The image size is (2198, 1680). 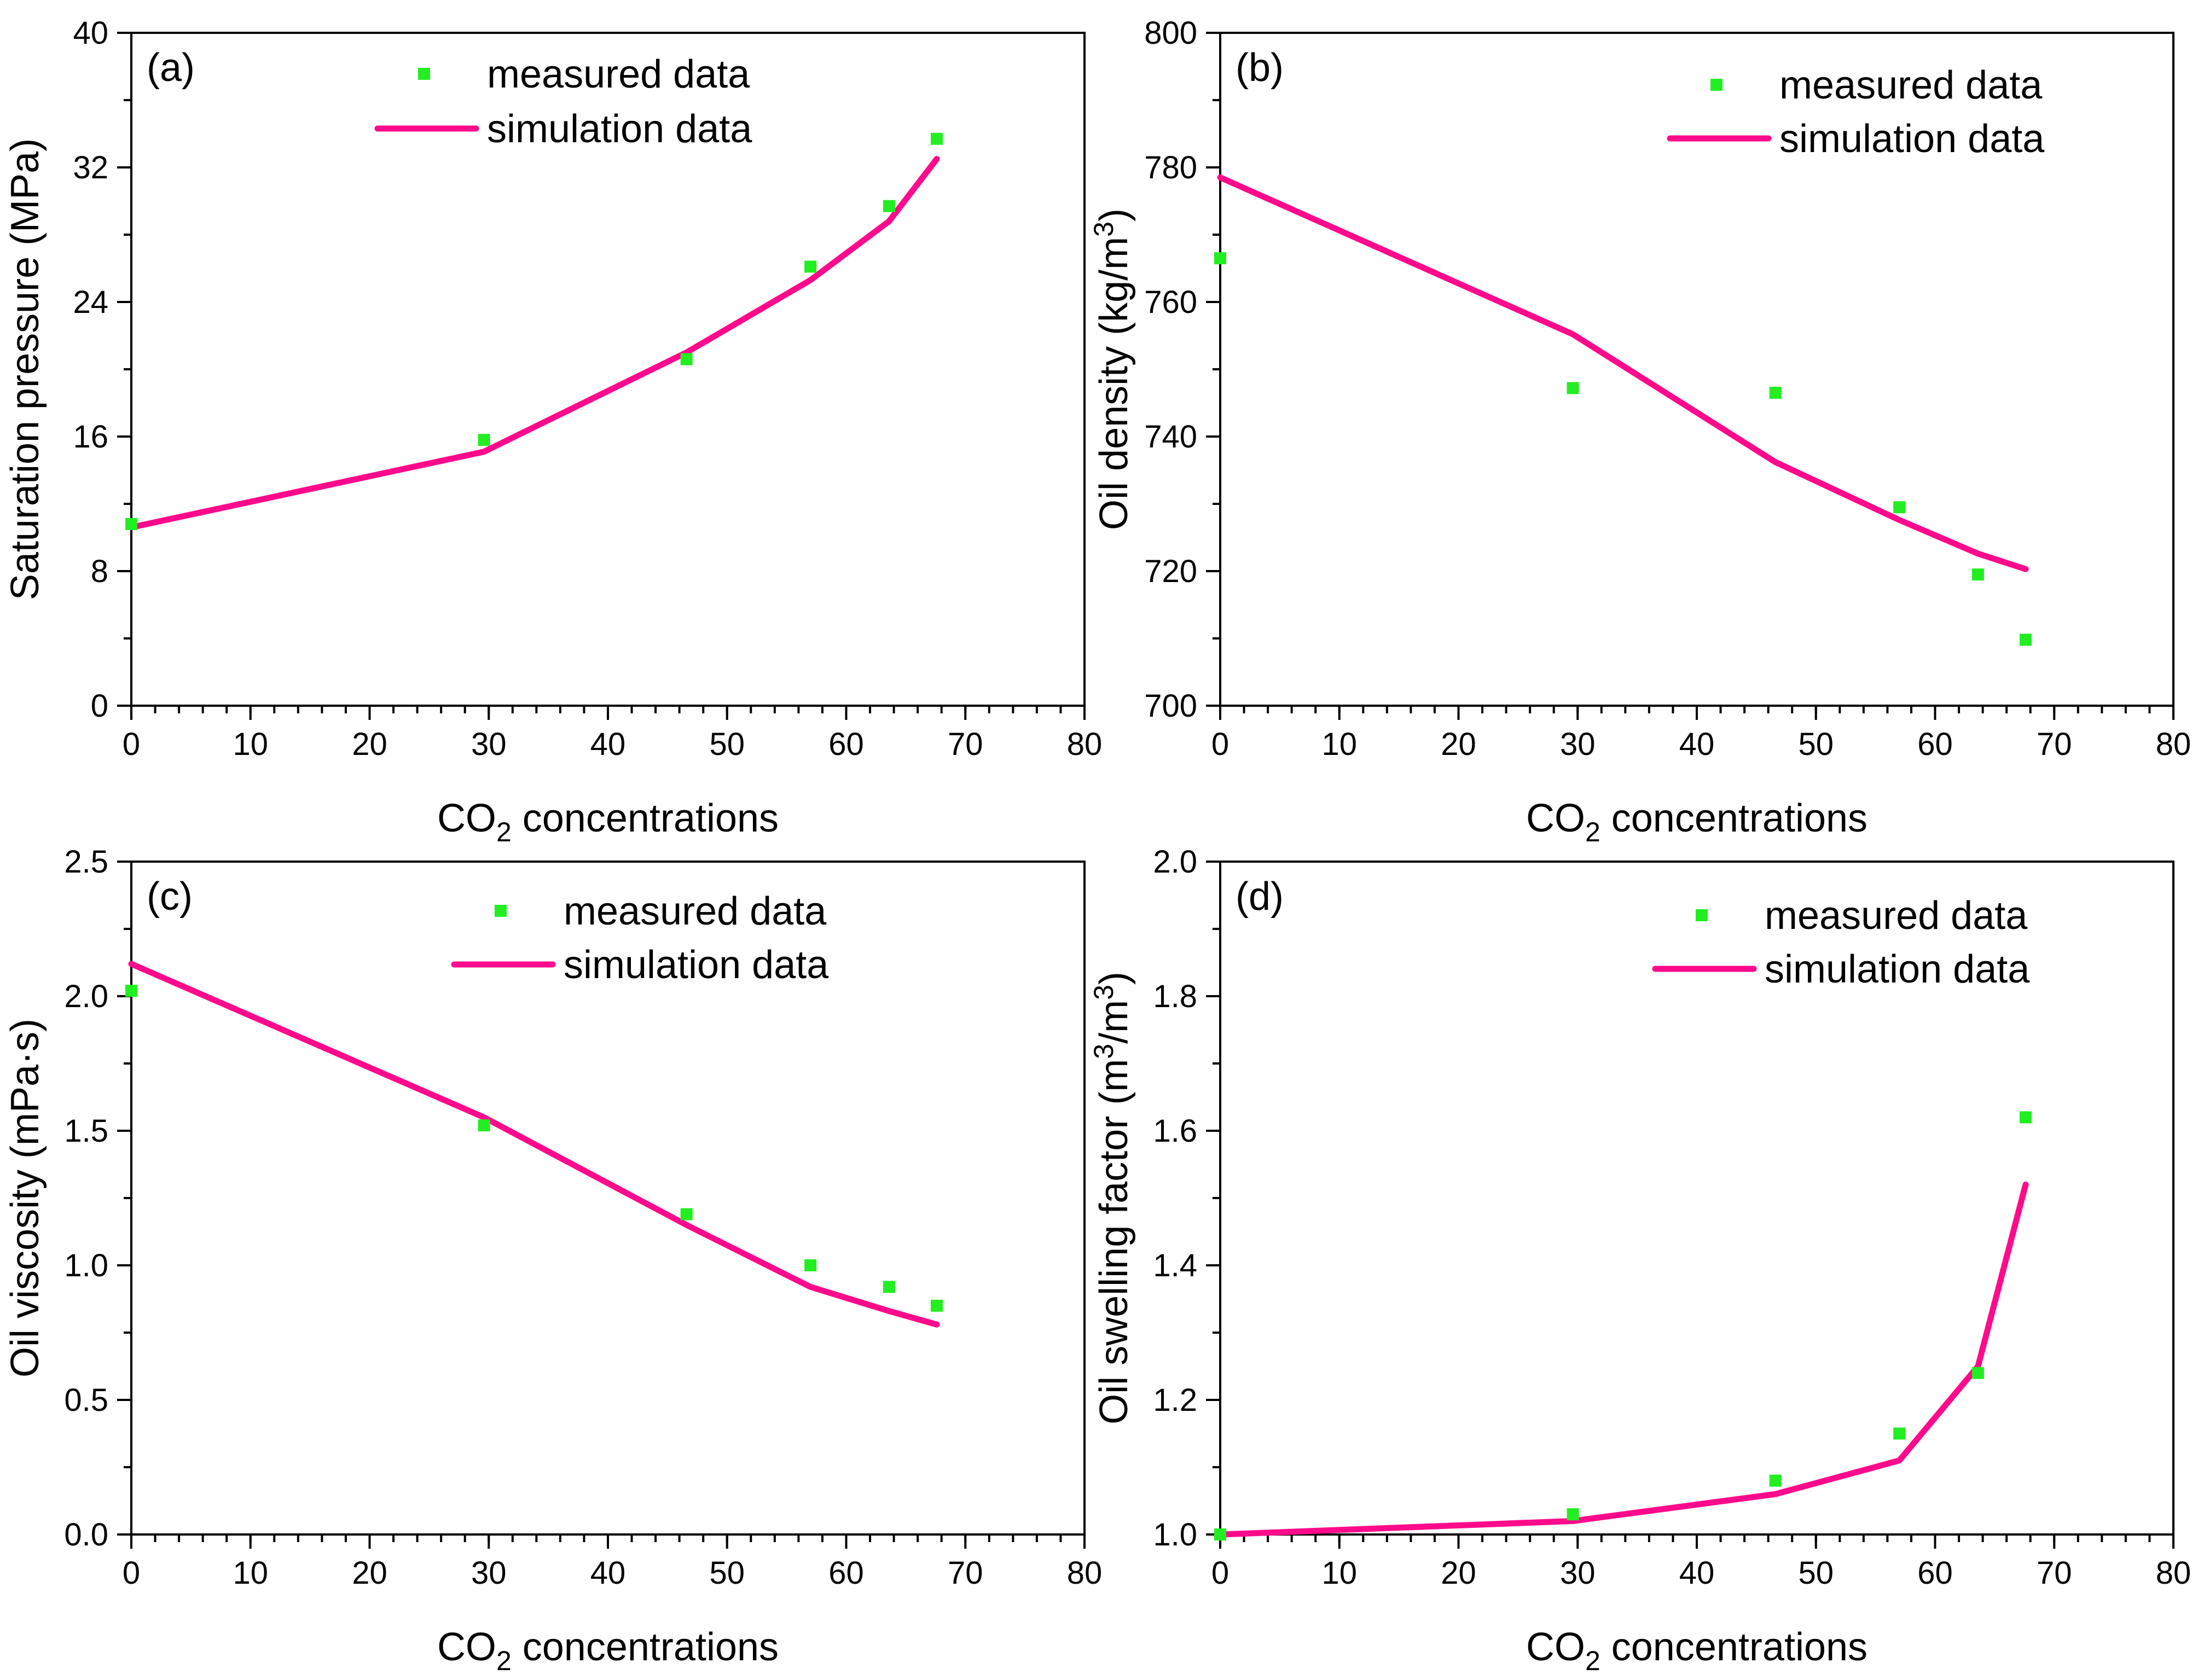 What do you see at coordinates (1175, 1131) in the screenshot?
I see `y-tick-label: 1.6` at bounding box center [1175, 1131].